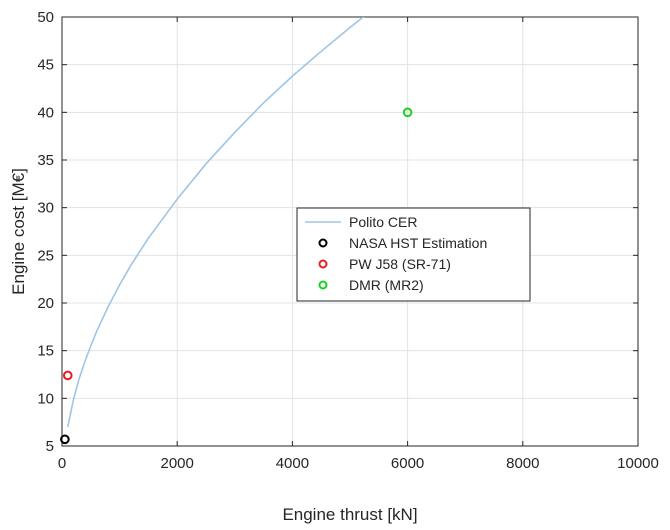 This screenshot has width=670, height=530. Describe the element at coordinates (45, 398) in the screenshot. I see `y-tick-label: 10` at that location.